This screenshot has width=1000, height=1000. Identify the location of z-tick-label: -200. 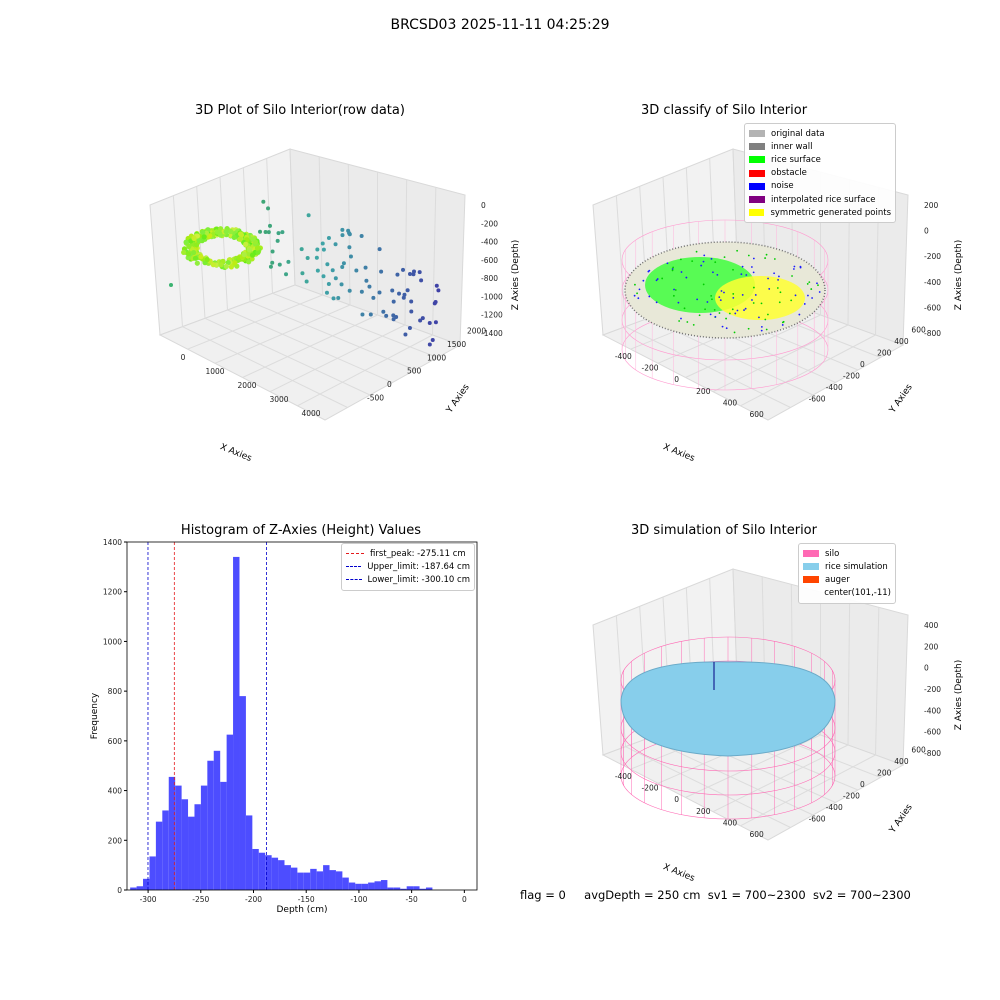
(932, 256).